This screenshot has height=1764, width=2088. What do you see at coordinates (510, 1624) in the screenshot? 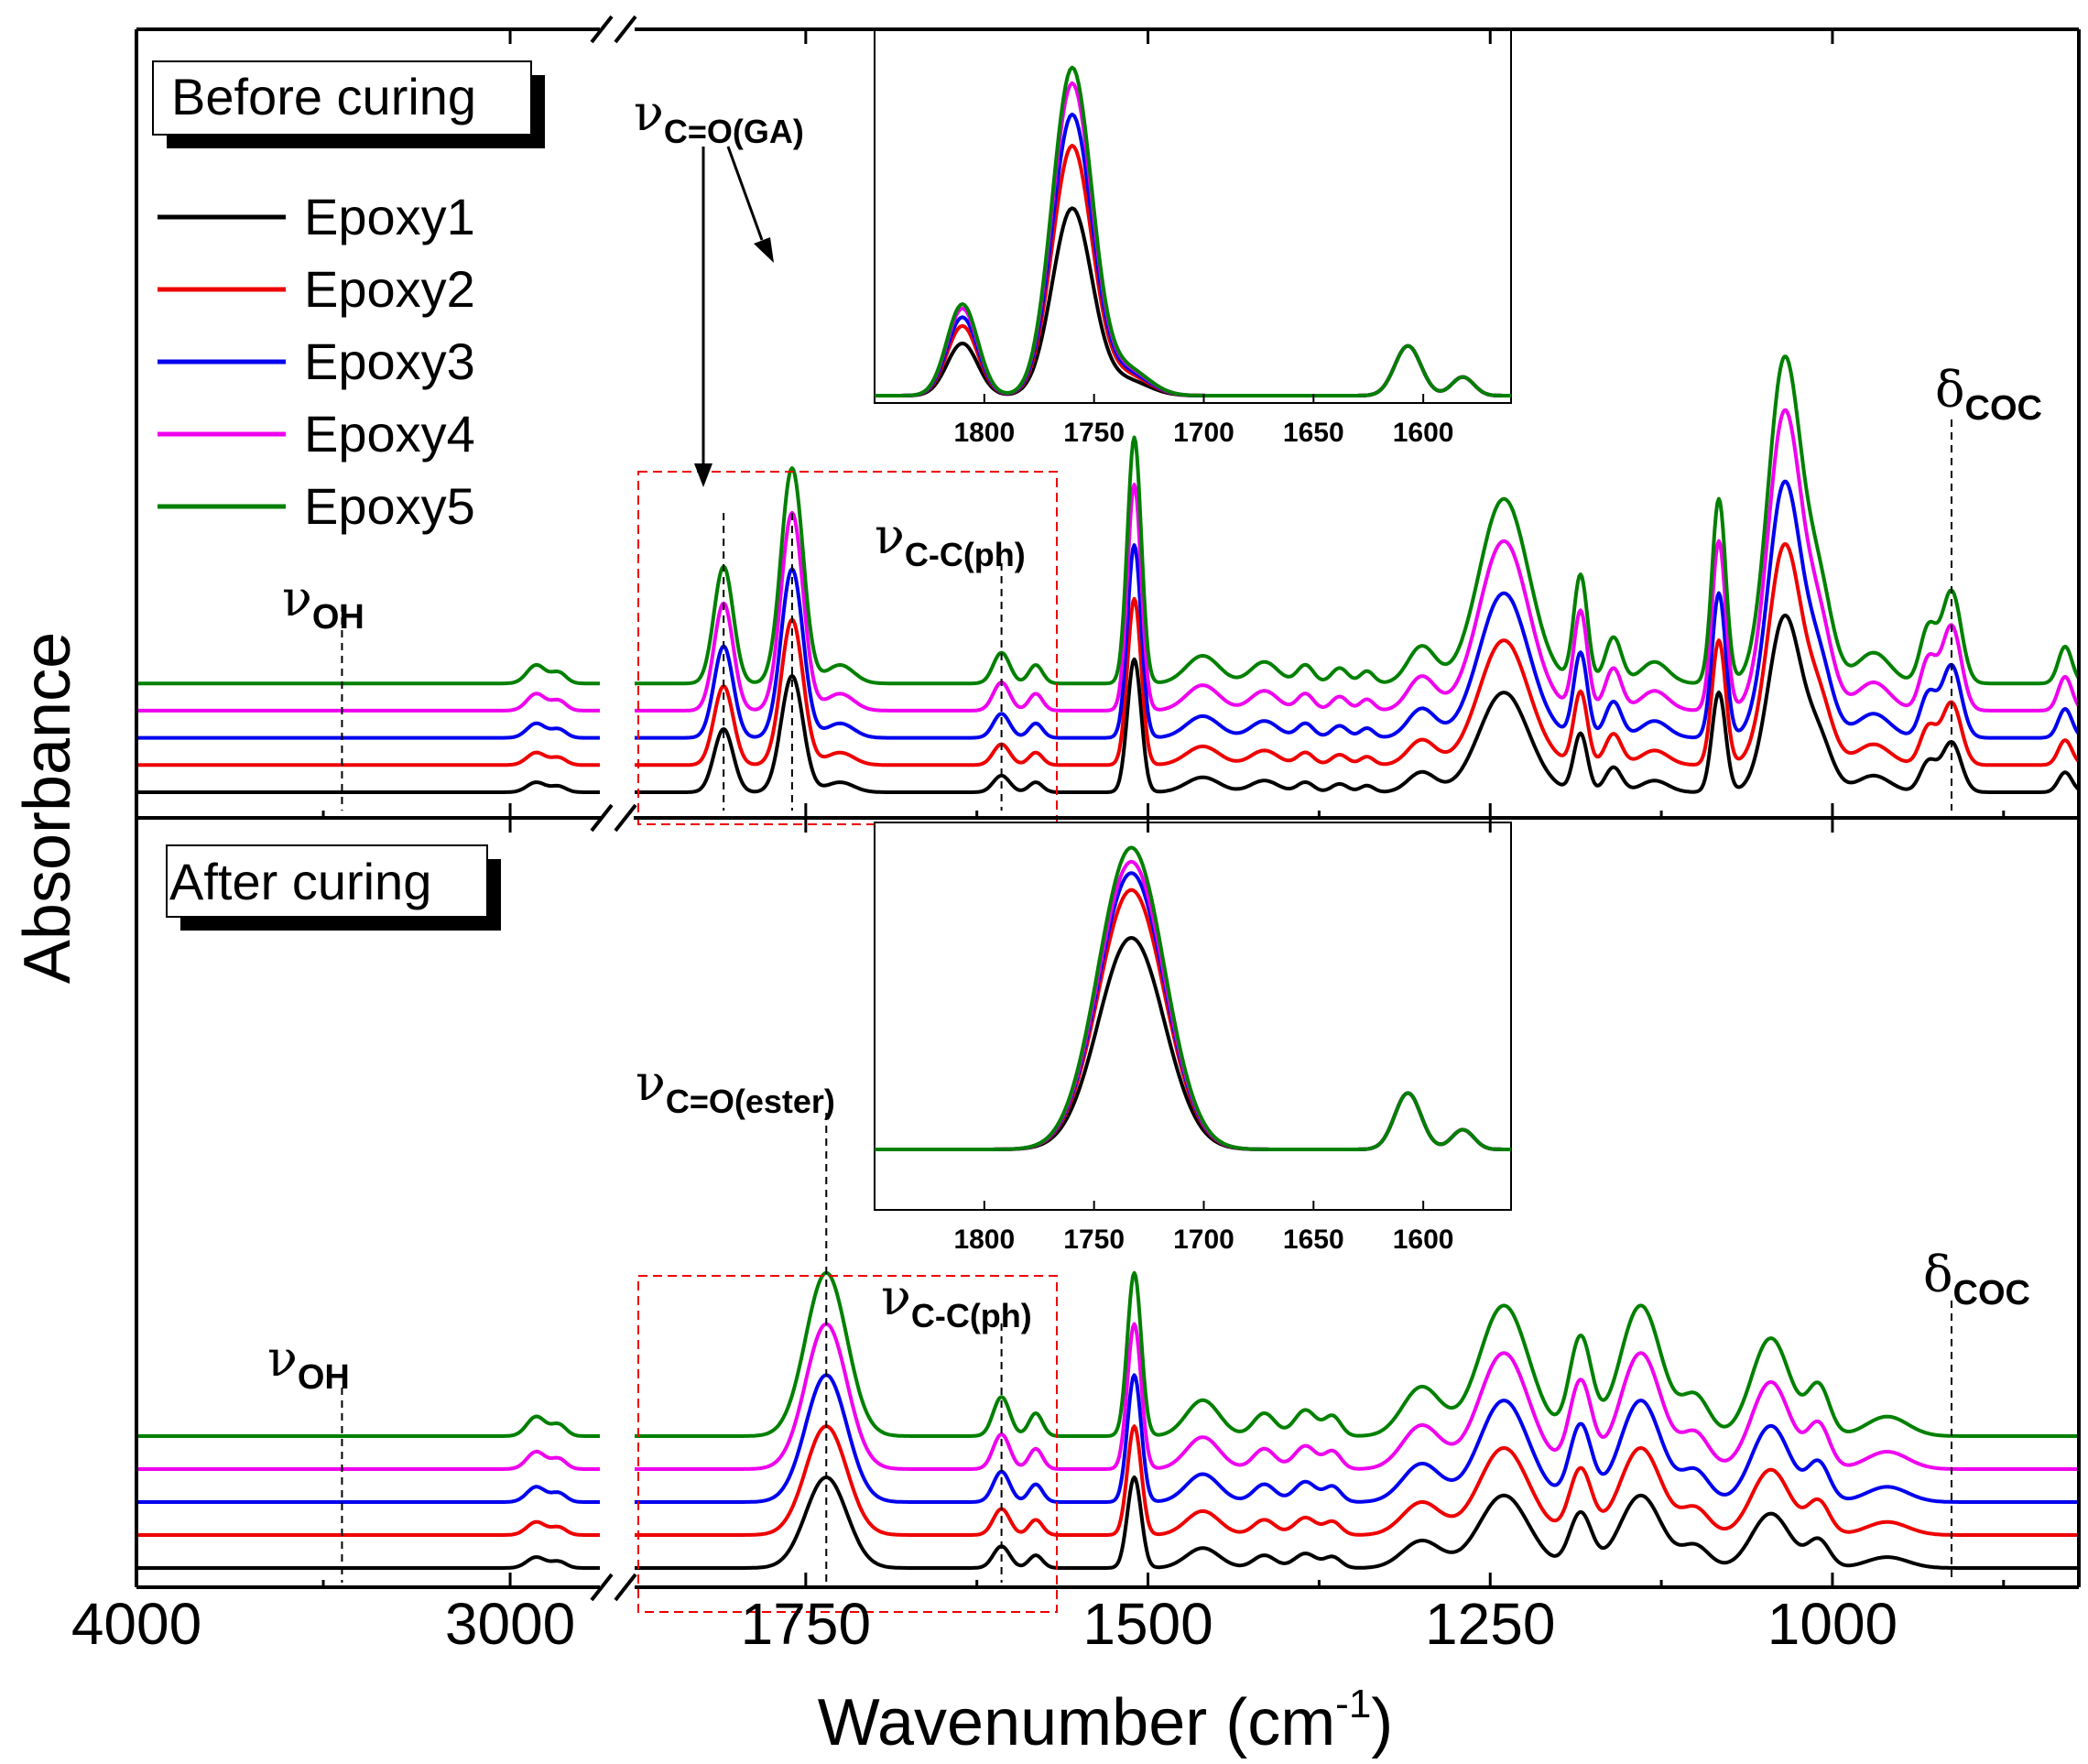
I see `x-tick-label: 3000` at bounding box center [510, 1624].